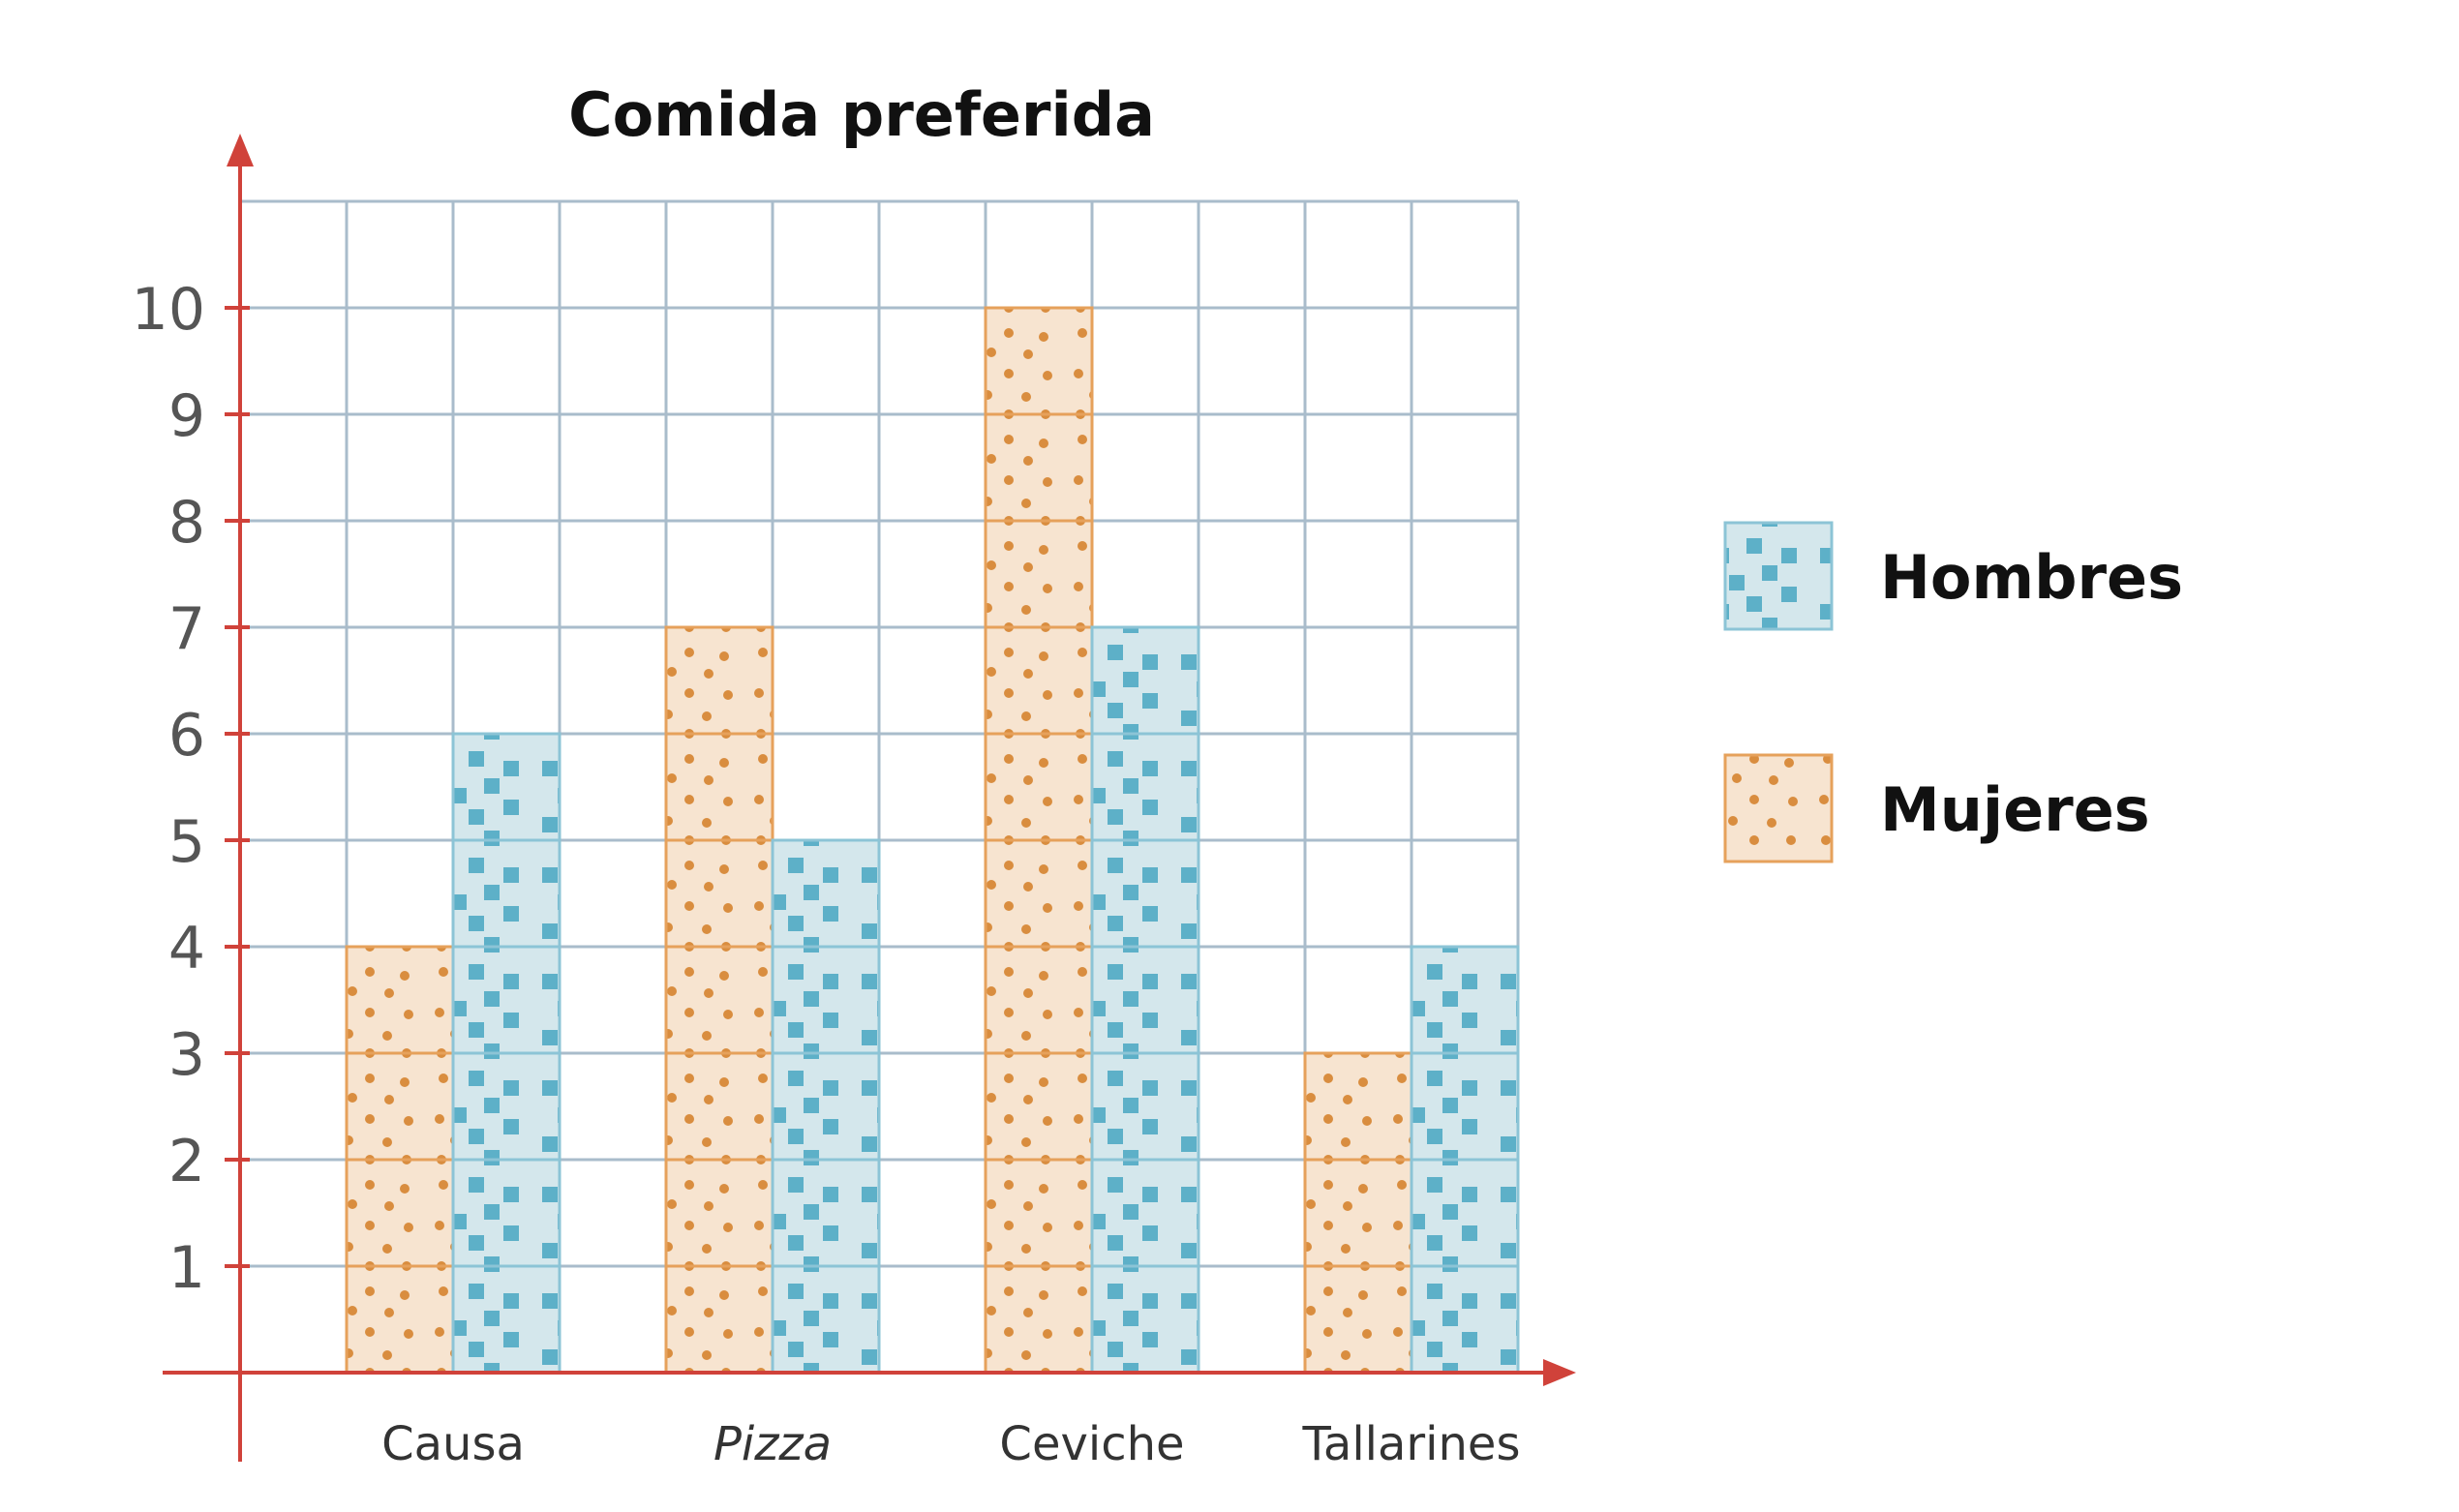  Describe the element at coordinates (186, 949) in the screenshot. I see `y-tick-label: 4` at that location.